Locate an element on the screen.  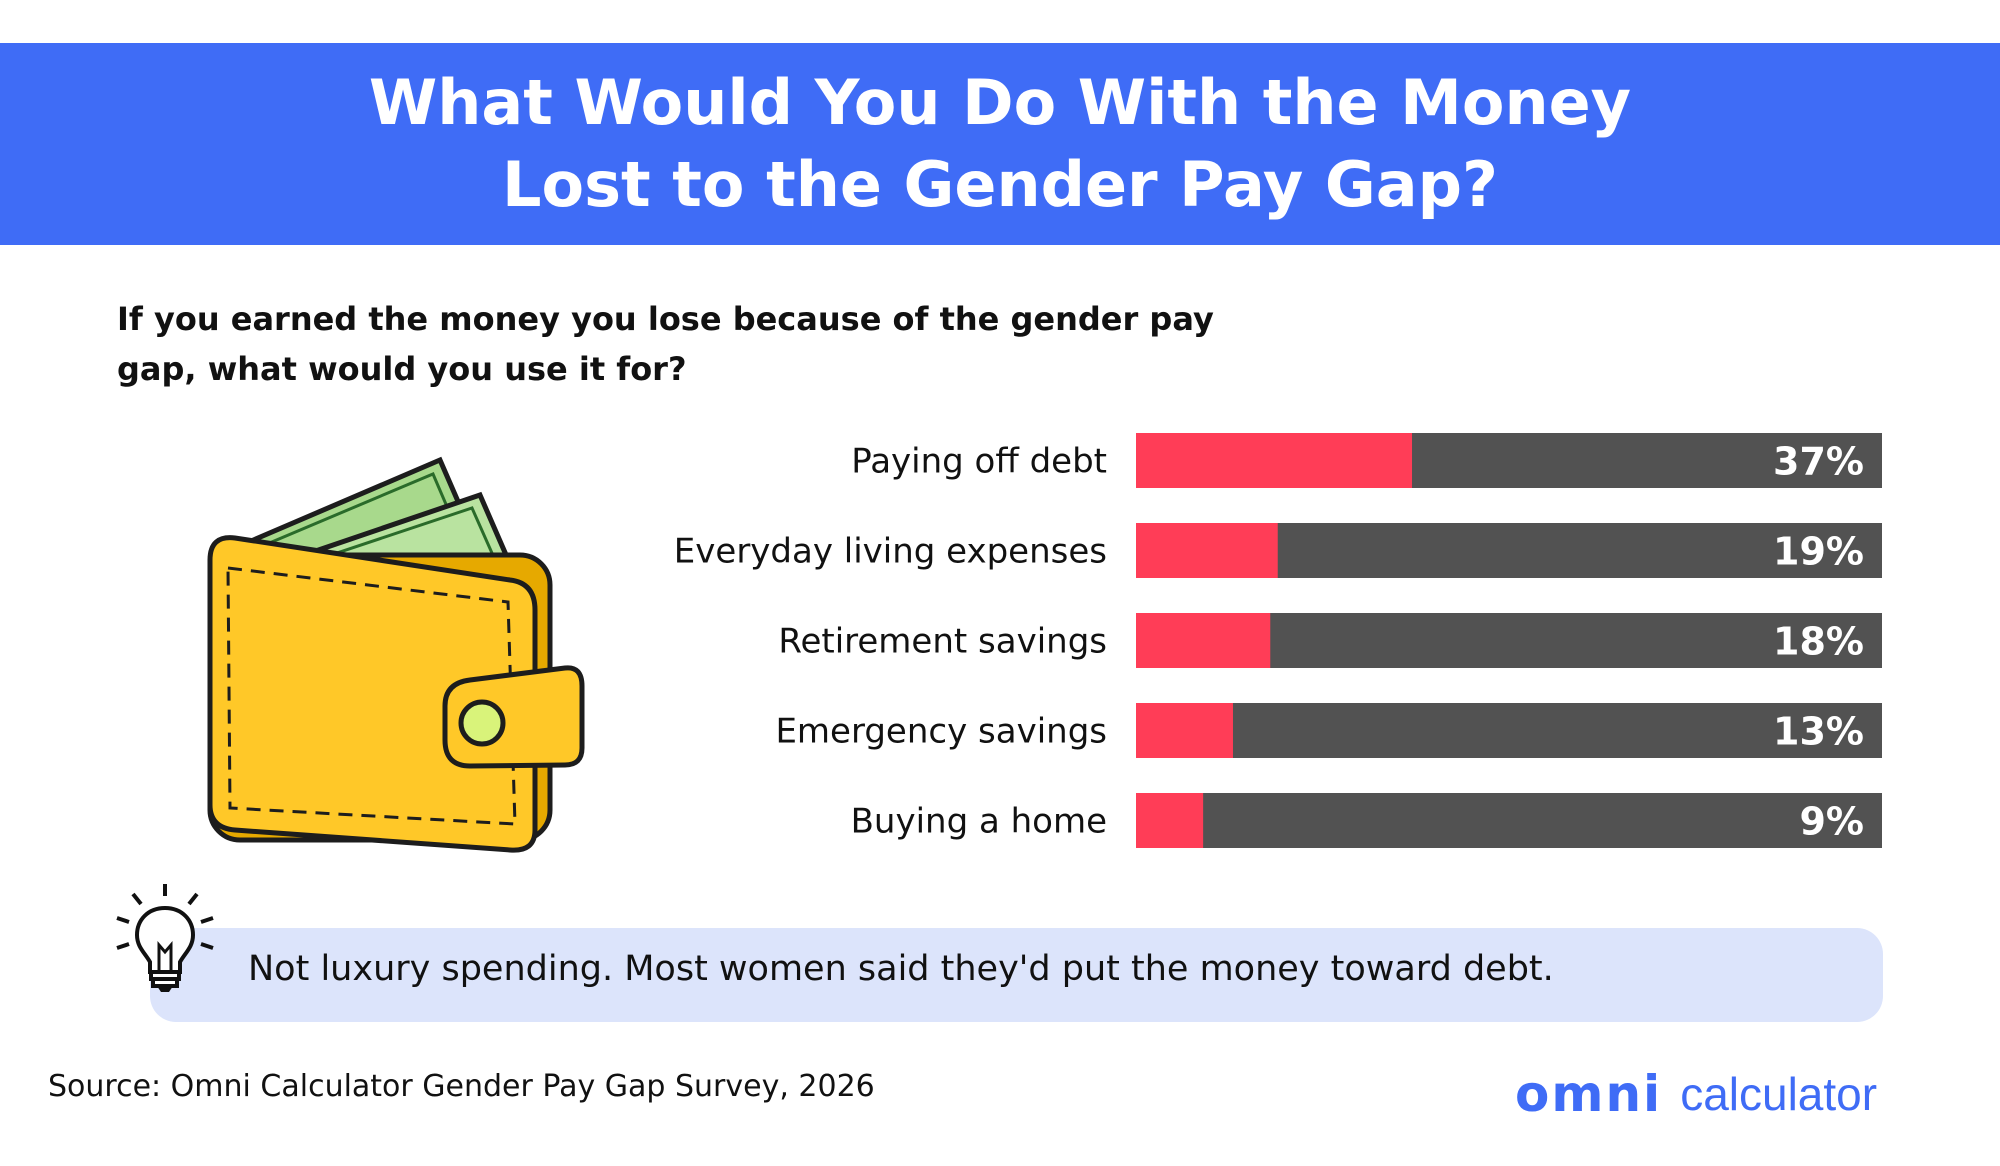
omni-calculator-logo: omni calculator is located at coordinates (1696, 1094).